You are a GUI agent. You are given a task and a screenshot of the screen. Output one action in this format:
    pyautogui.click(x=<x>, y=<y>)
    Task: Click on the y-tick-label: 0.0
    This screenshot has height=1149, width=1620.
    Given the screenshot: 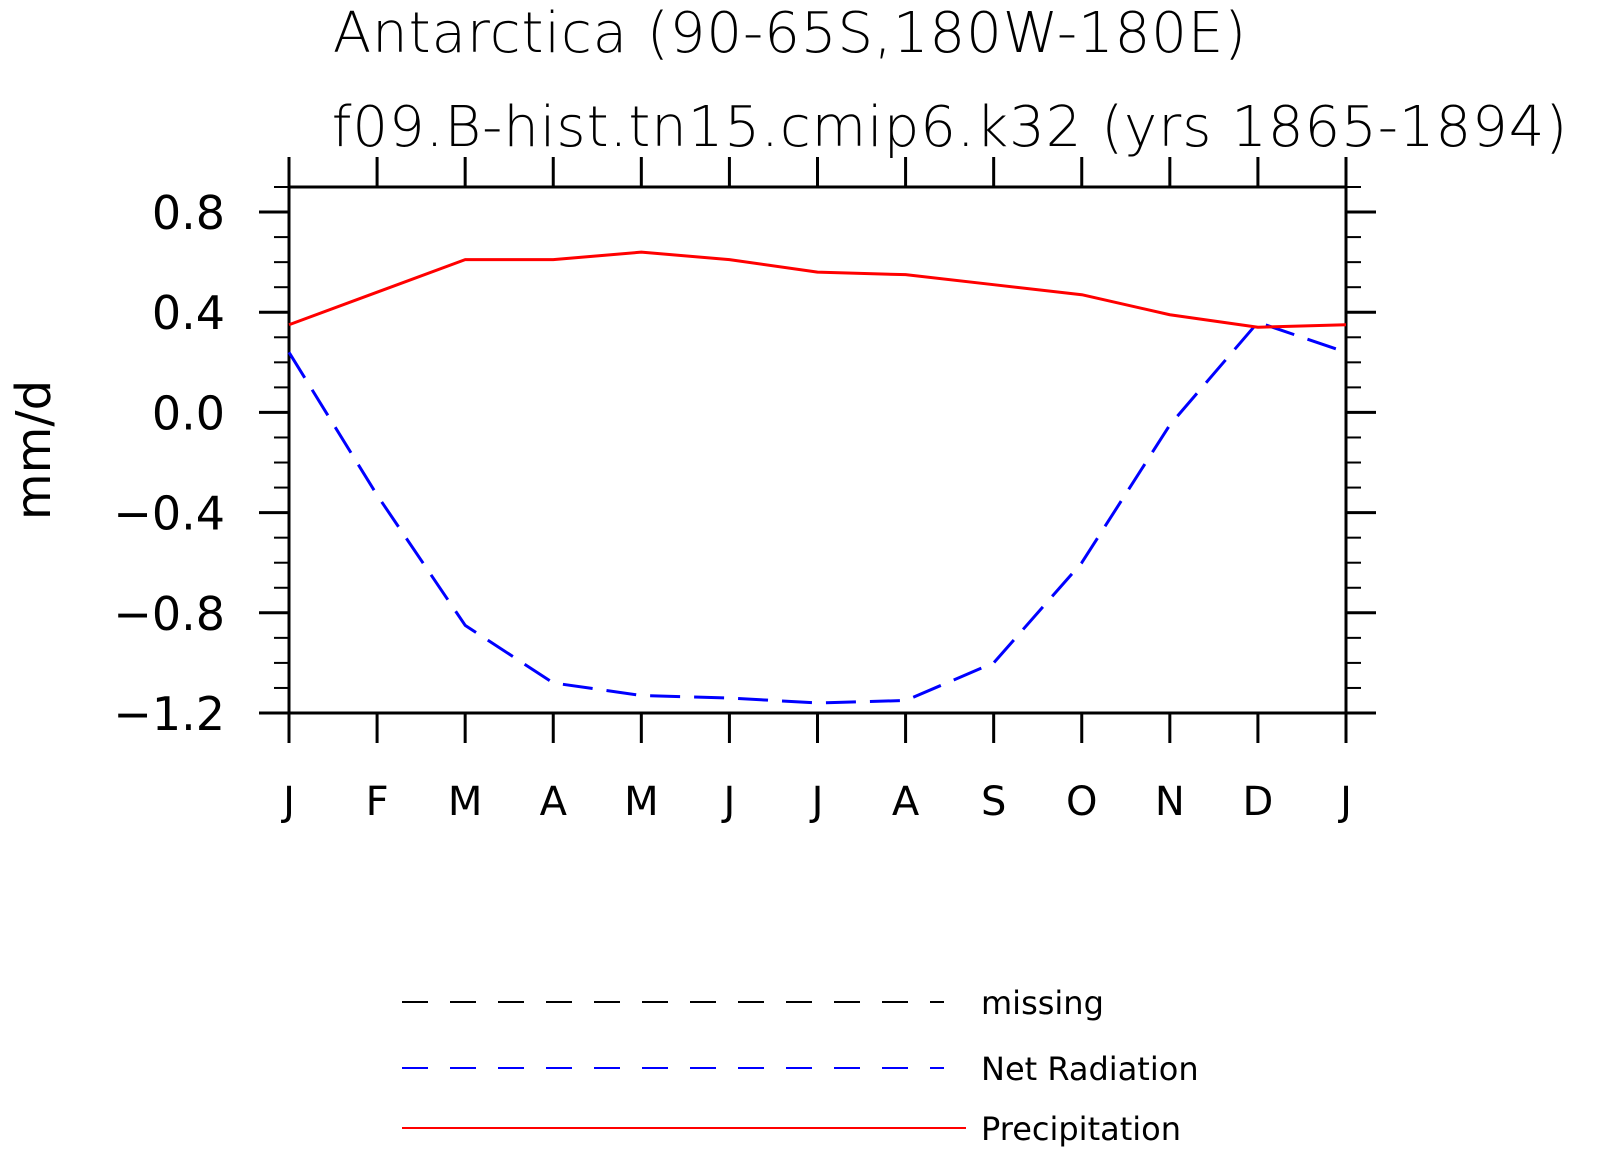 What is the action you would take?
    pyautogui.click(x=188, y=413)
    